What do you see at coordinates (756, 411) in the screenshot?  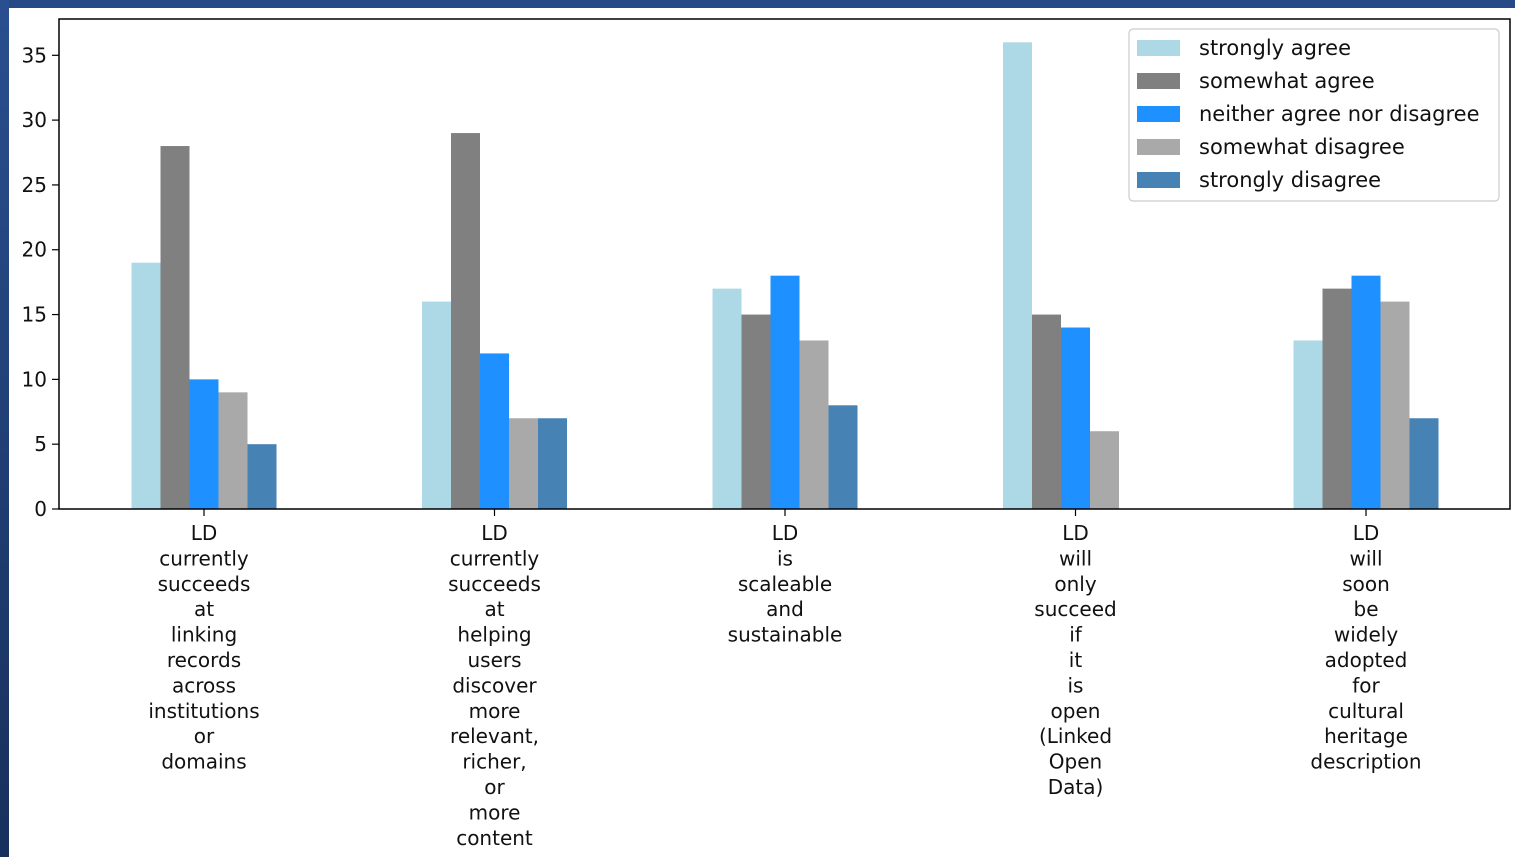 I see `bar-3-somewhat-agree` at bounding box center [756, 411].